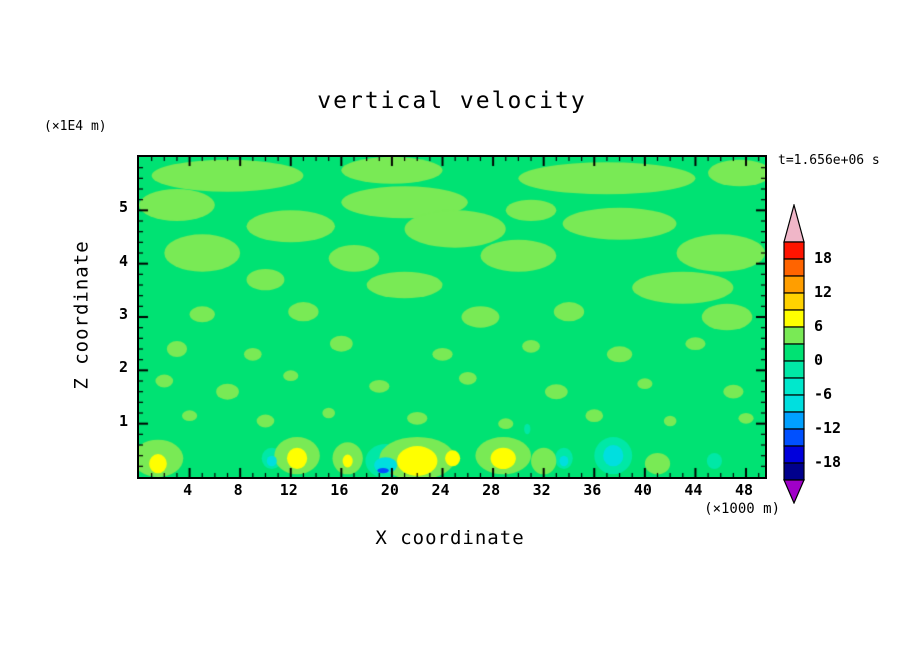 The height and width of the screenshot is (654, 904). What do you see at coordinates (819, 360) in the screenshot?
I see `colorbar-tick-label: 0` at bounding box center [819, 360].